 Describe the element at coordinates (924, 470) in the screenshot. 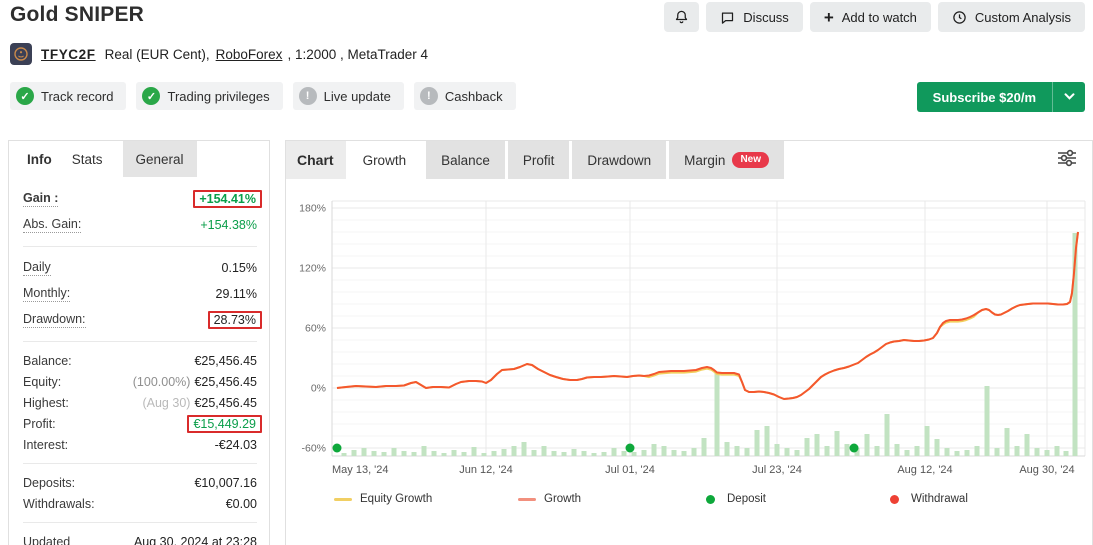

I see `svg-text: Aug 12, '24` at that location.